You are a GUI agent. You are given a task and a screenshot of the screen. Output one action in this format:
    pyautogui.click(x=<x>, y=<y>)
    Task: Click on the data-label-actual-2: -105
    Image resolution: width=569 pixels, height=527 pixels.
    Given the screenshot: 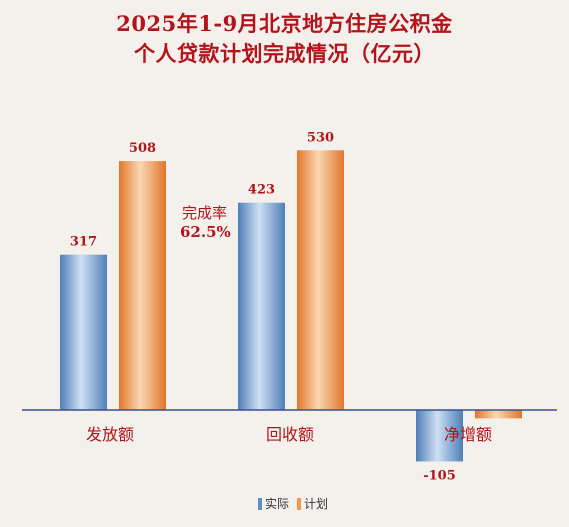 What is the action you would take?
    pyautogui.click(x=439, y=475)
    